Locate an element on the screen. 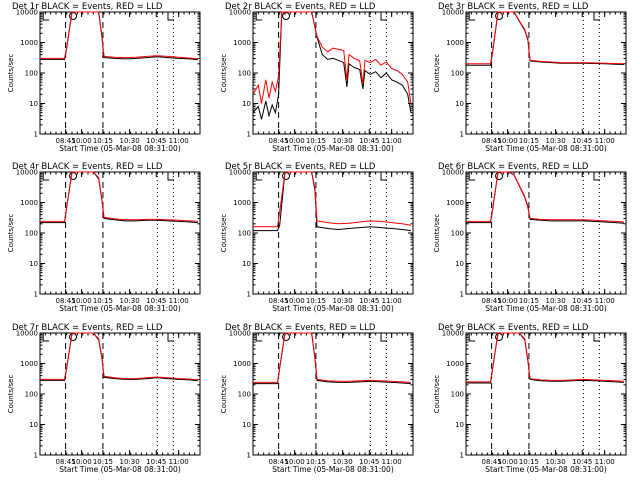 The image size is (640, 480). chart-title: Det 6r BLACK = Events, RED = LLD is located at coordinates (513, 167).